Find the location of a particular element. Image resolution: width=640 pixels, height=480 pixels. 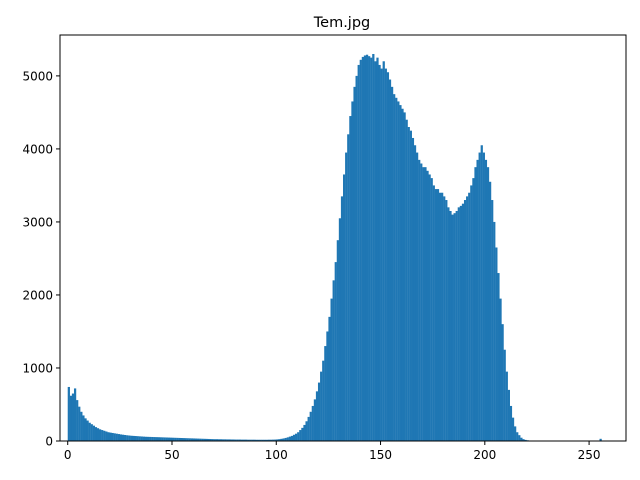

y-tick-label: 0 is located at coordinates (49, 442).